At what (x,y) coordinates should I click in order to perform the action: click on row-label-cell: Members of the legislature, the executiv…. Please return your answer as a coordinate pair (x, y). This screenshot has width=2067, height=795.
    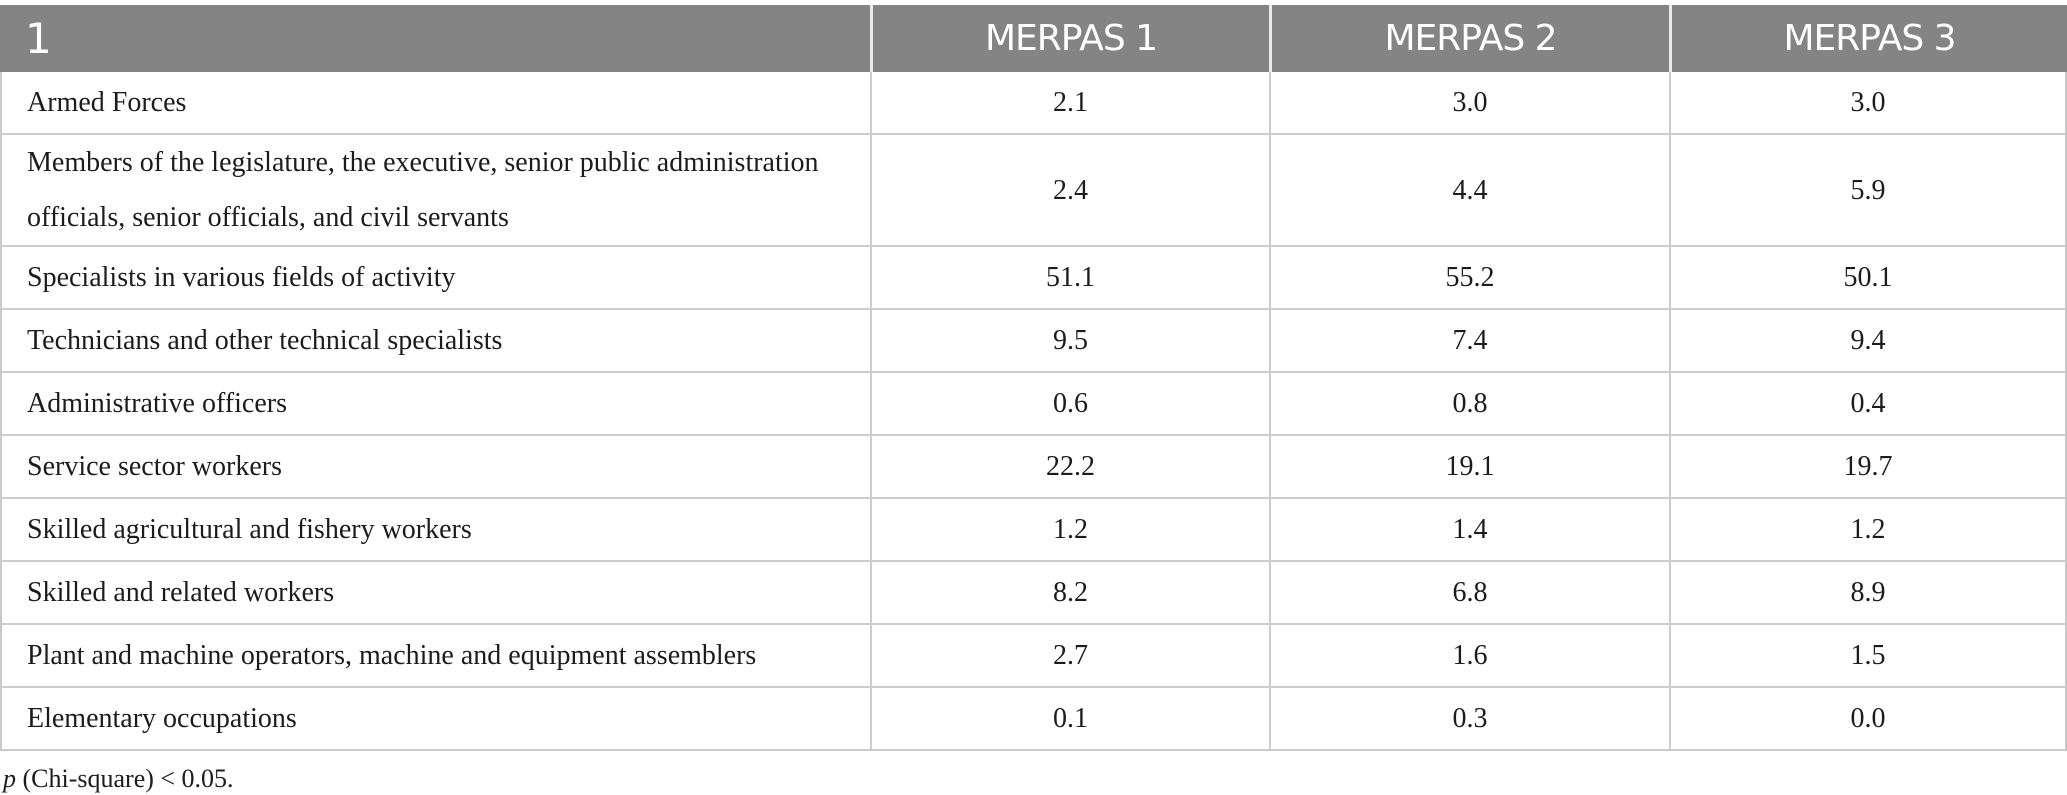
    Looking at the image, I should click on (423, 190).